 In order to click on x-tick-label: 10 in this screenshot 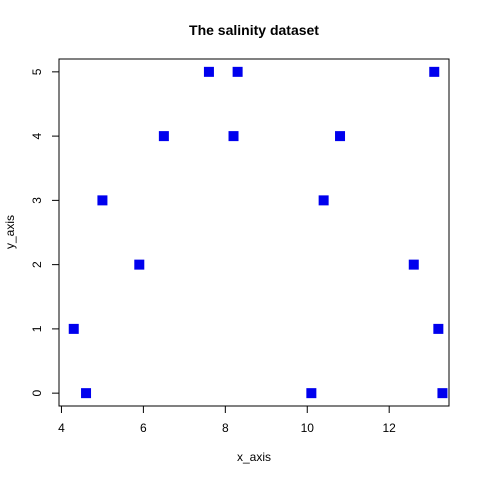, I will do `click(308, 428)`.